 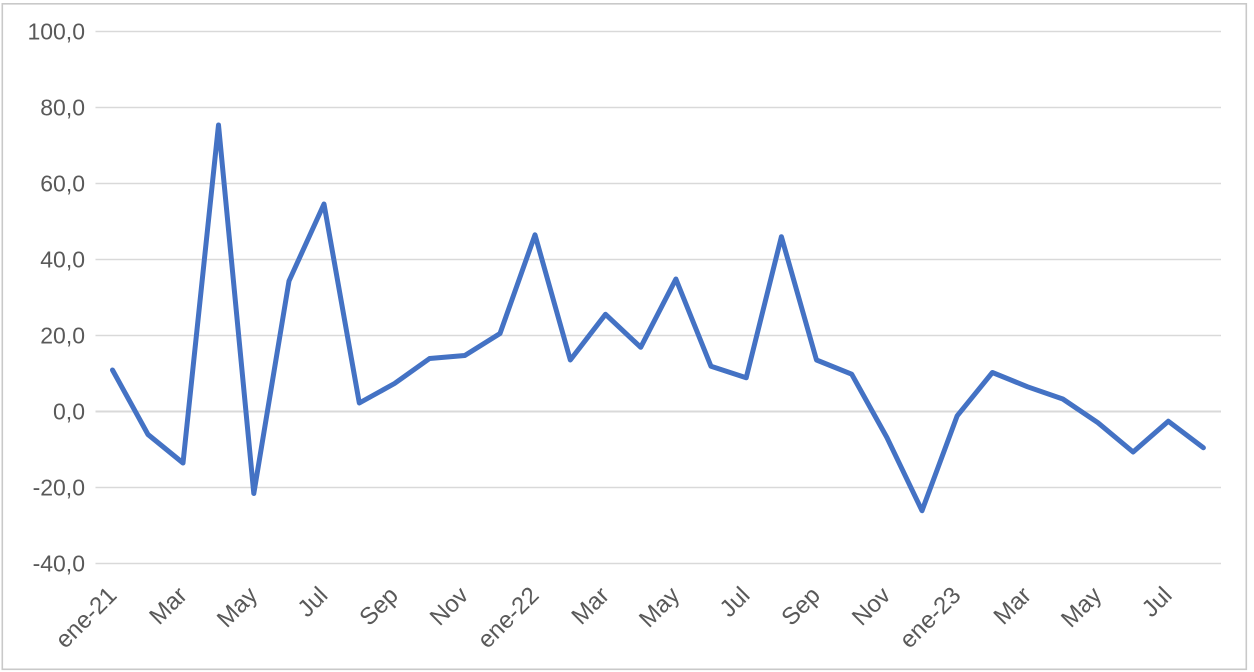 What do you see at coordinates (59, 563) in the screenshot?
I see `svg-text: -40,0` at bounding box center [59, 563].